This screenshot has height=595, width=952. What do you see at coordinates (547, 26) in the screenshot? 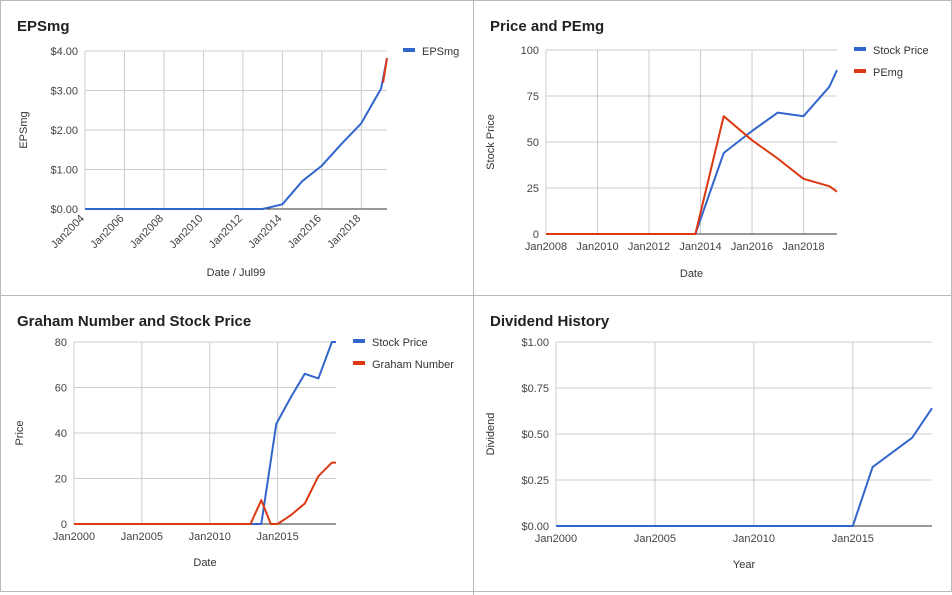
I see `chart-title: Price and PEmg` at bounding box center [547, 26].